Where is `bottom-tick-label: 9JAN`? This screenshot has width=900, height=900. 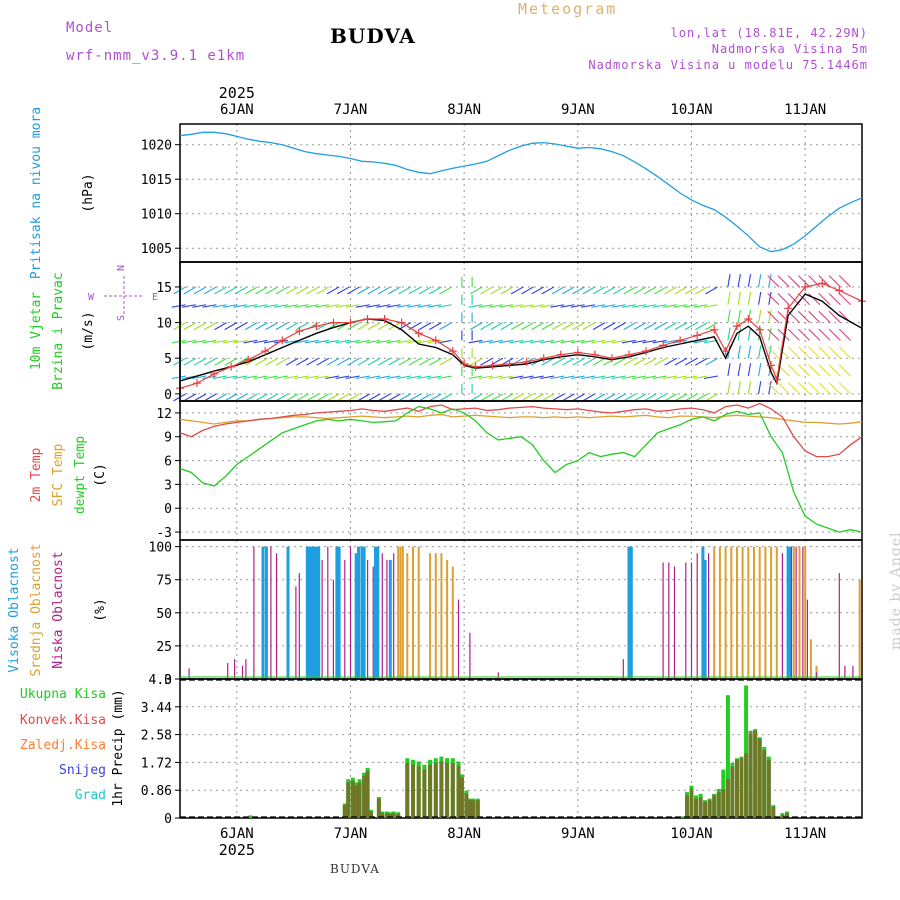
bottom-tick-label: 9JAN is located at coordinates (578, 834).